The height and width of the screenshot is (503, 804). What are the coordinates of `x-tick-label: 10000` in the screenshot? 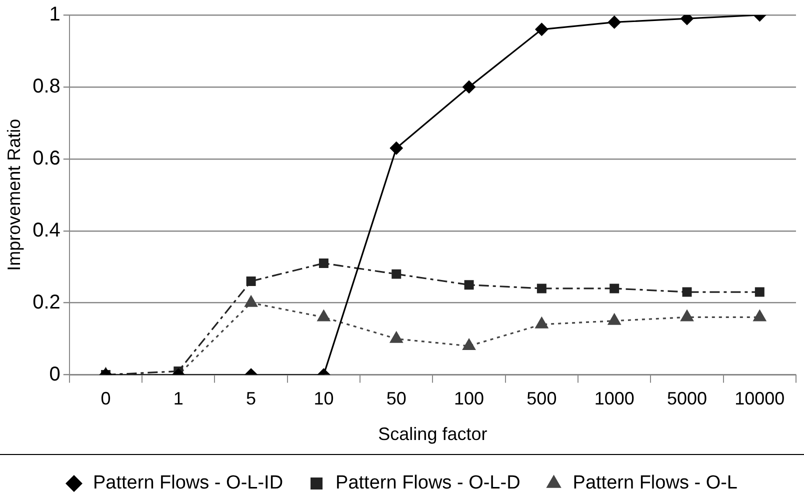 It's located at (759, 398).